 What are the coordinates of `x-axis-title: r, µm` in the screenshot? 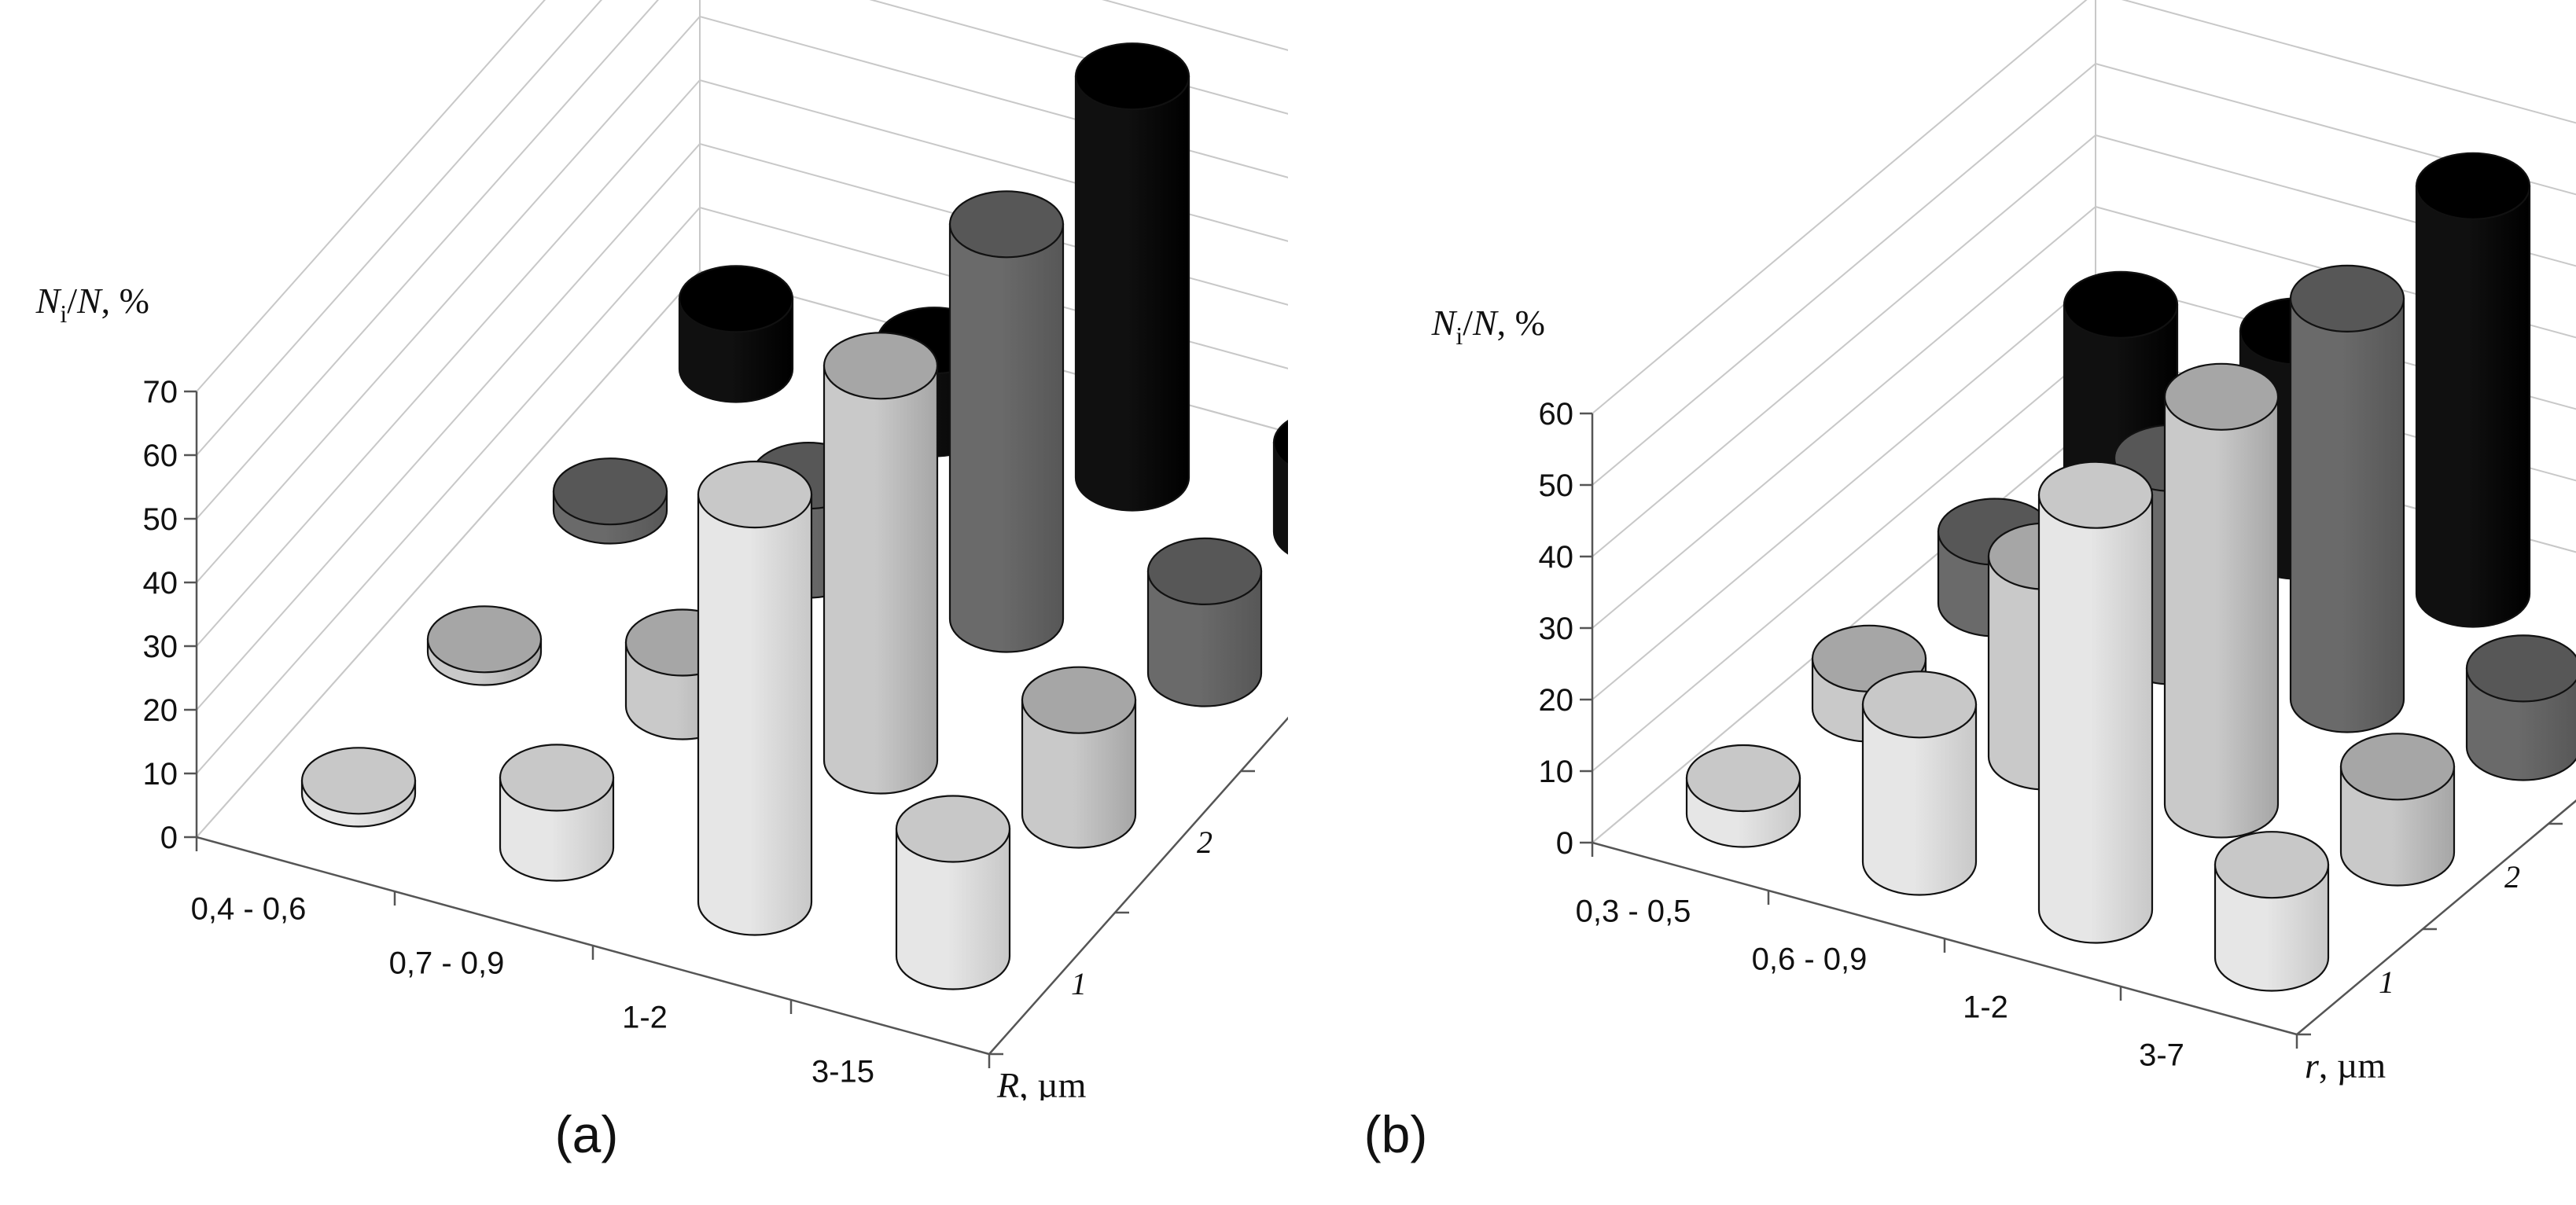 It's located at (2345, 1065).